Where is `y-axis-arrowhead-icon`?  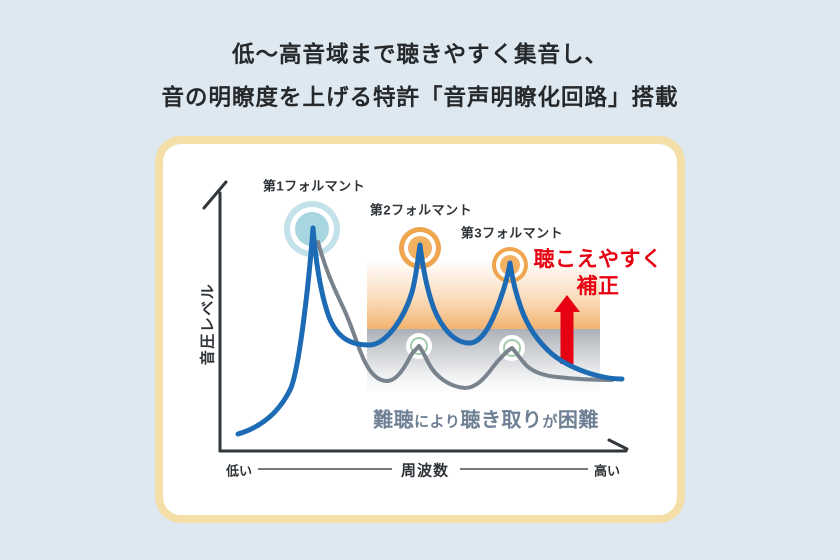
y-axis-arrowhead-icon is located at coordinates (215, 195).